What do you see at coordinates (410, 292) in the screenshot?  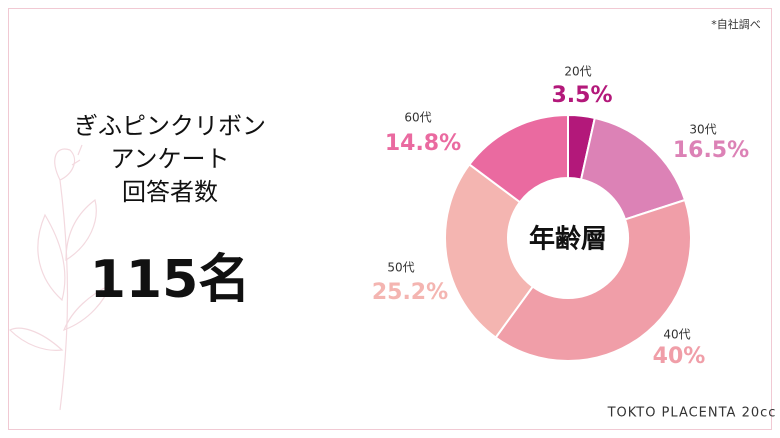 I see `value-label: 25.2%` at bounding box center [410, 292].